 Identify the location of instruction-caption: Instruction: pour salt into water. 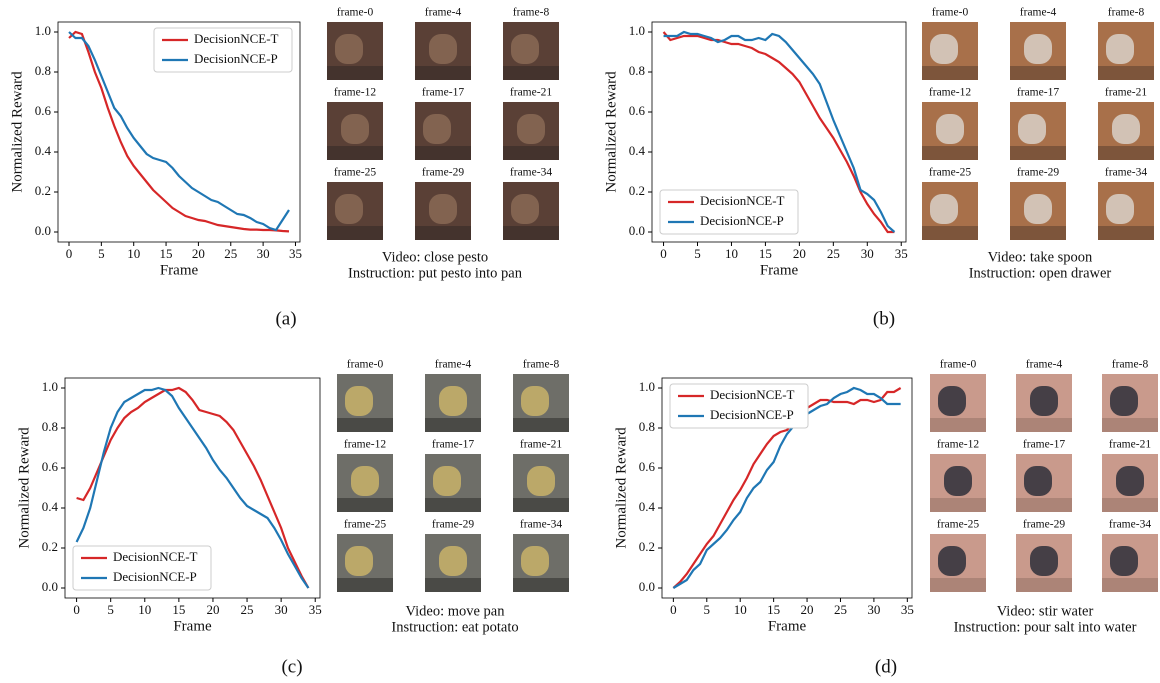
(1045, 627).